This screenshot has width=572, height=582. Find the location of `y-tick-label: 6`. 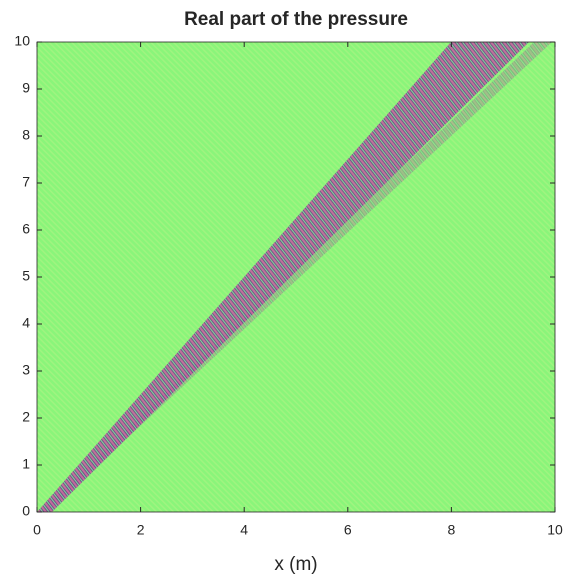

y-tick-label: 6 is located at coordinates (26, 229).